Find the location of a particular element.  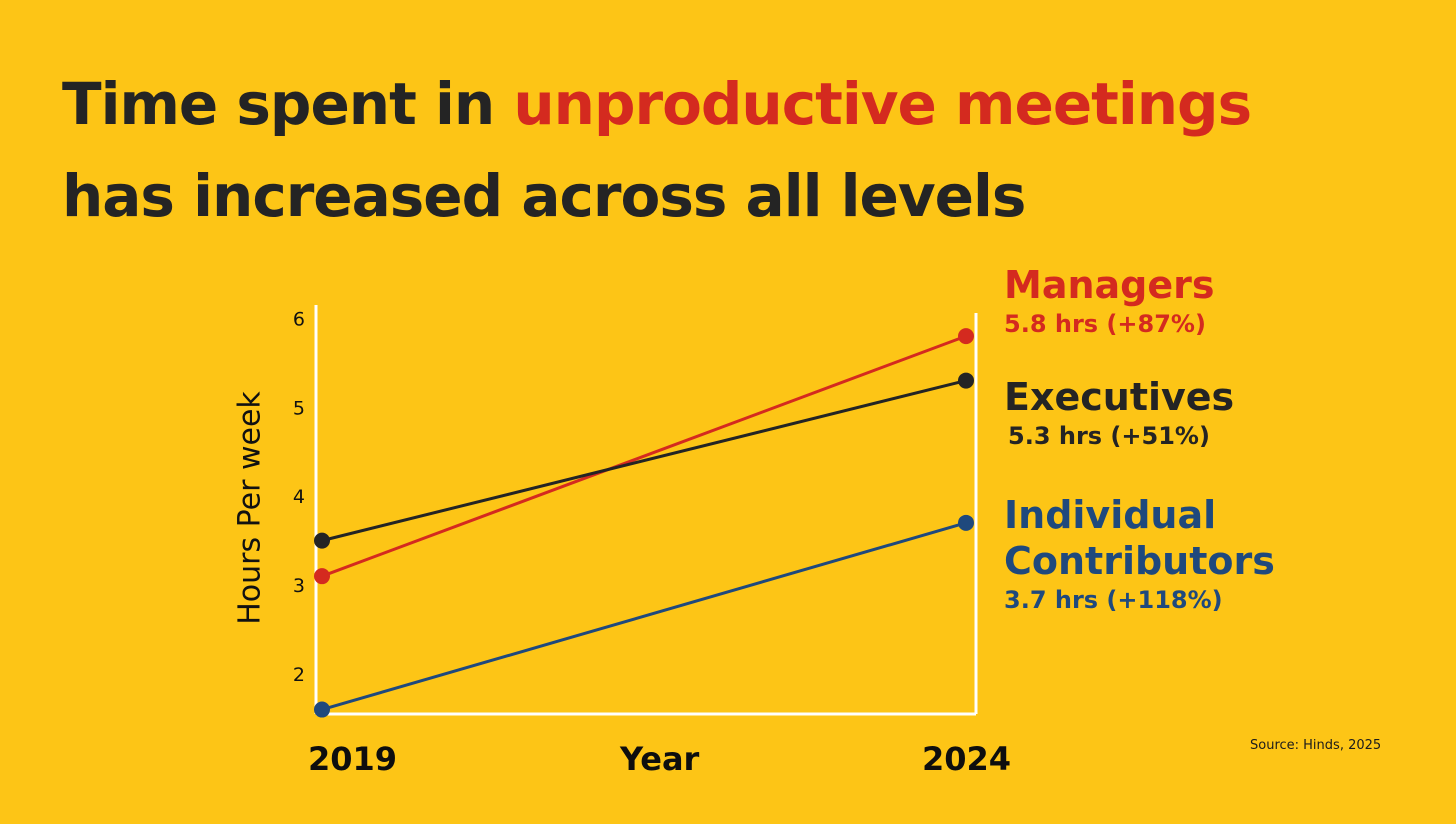

data-point-individual-contributors-2019 is located at coordinates (322, 709).